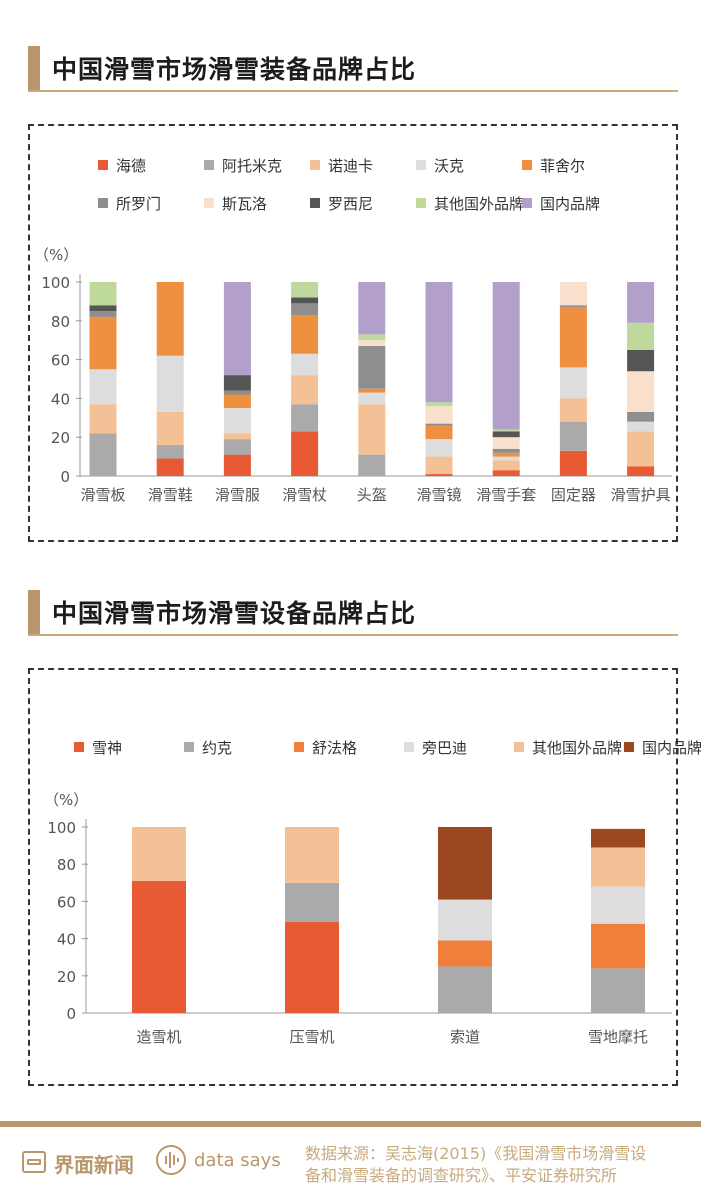 This screenshot has height=1203, width=701. I want to click on footer-divider, so click(350, 1124).